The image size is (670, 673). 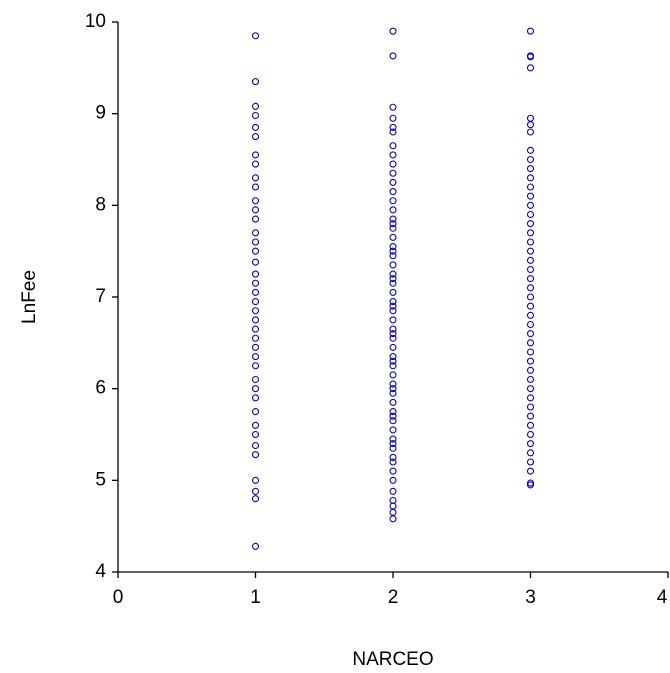 I want to click on x-axis-label: NARCEO, so click(x=392, y=659).